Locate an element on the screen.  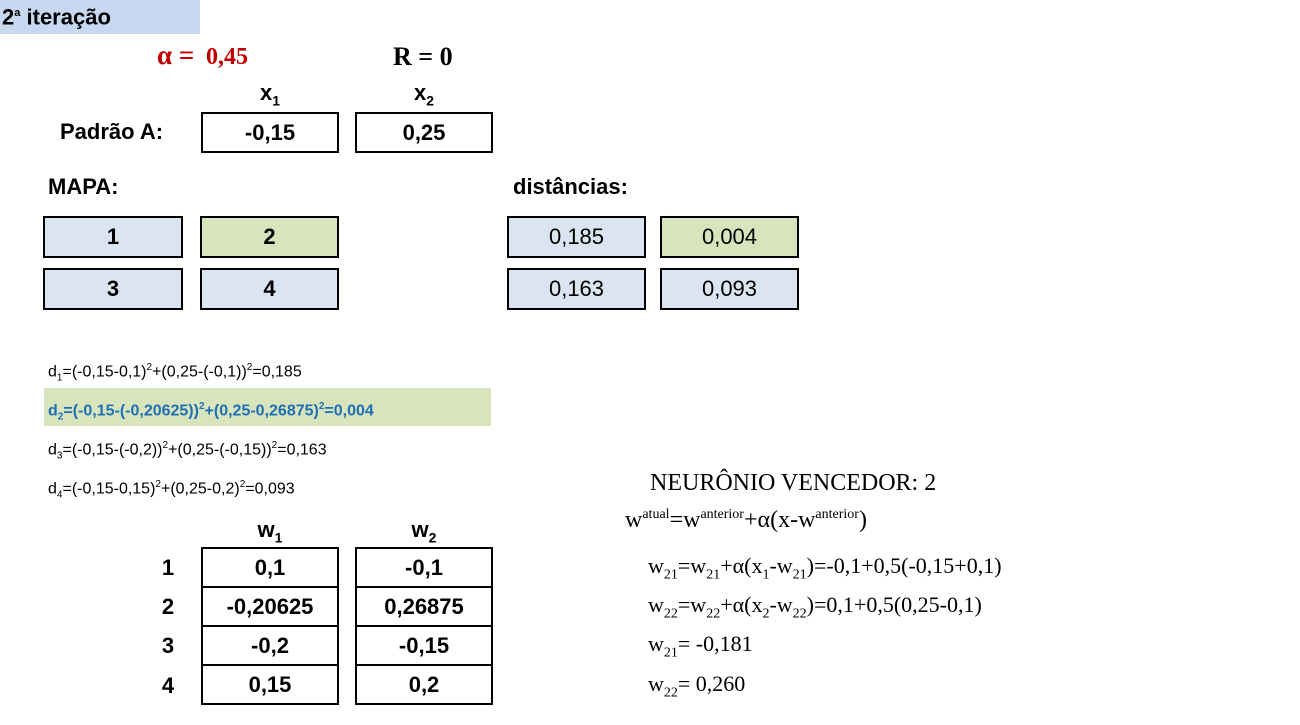
alpha-value: 0,45 is located at coordinates (227, 57).